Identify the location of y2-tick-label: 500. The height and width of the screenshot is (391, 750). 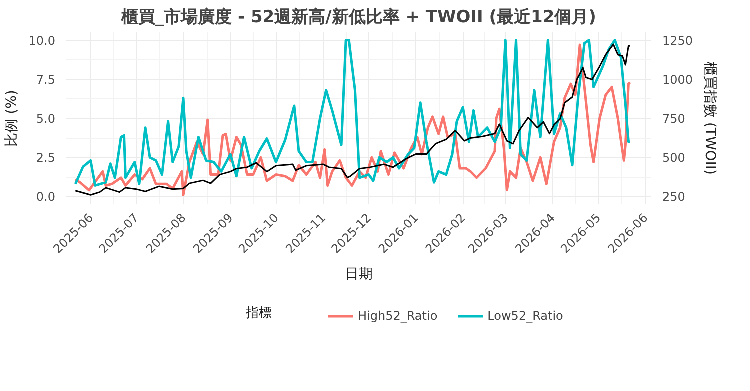
(674, 158).